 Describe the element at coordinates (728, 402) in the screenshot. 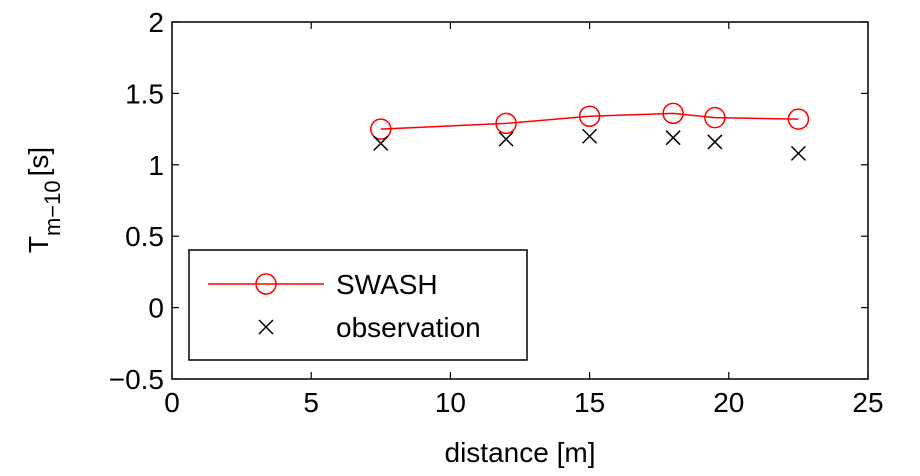

I see `x-tick-label: 20` at that location.